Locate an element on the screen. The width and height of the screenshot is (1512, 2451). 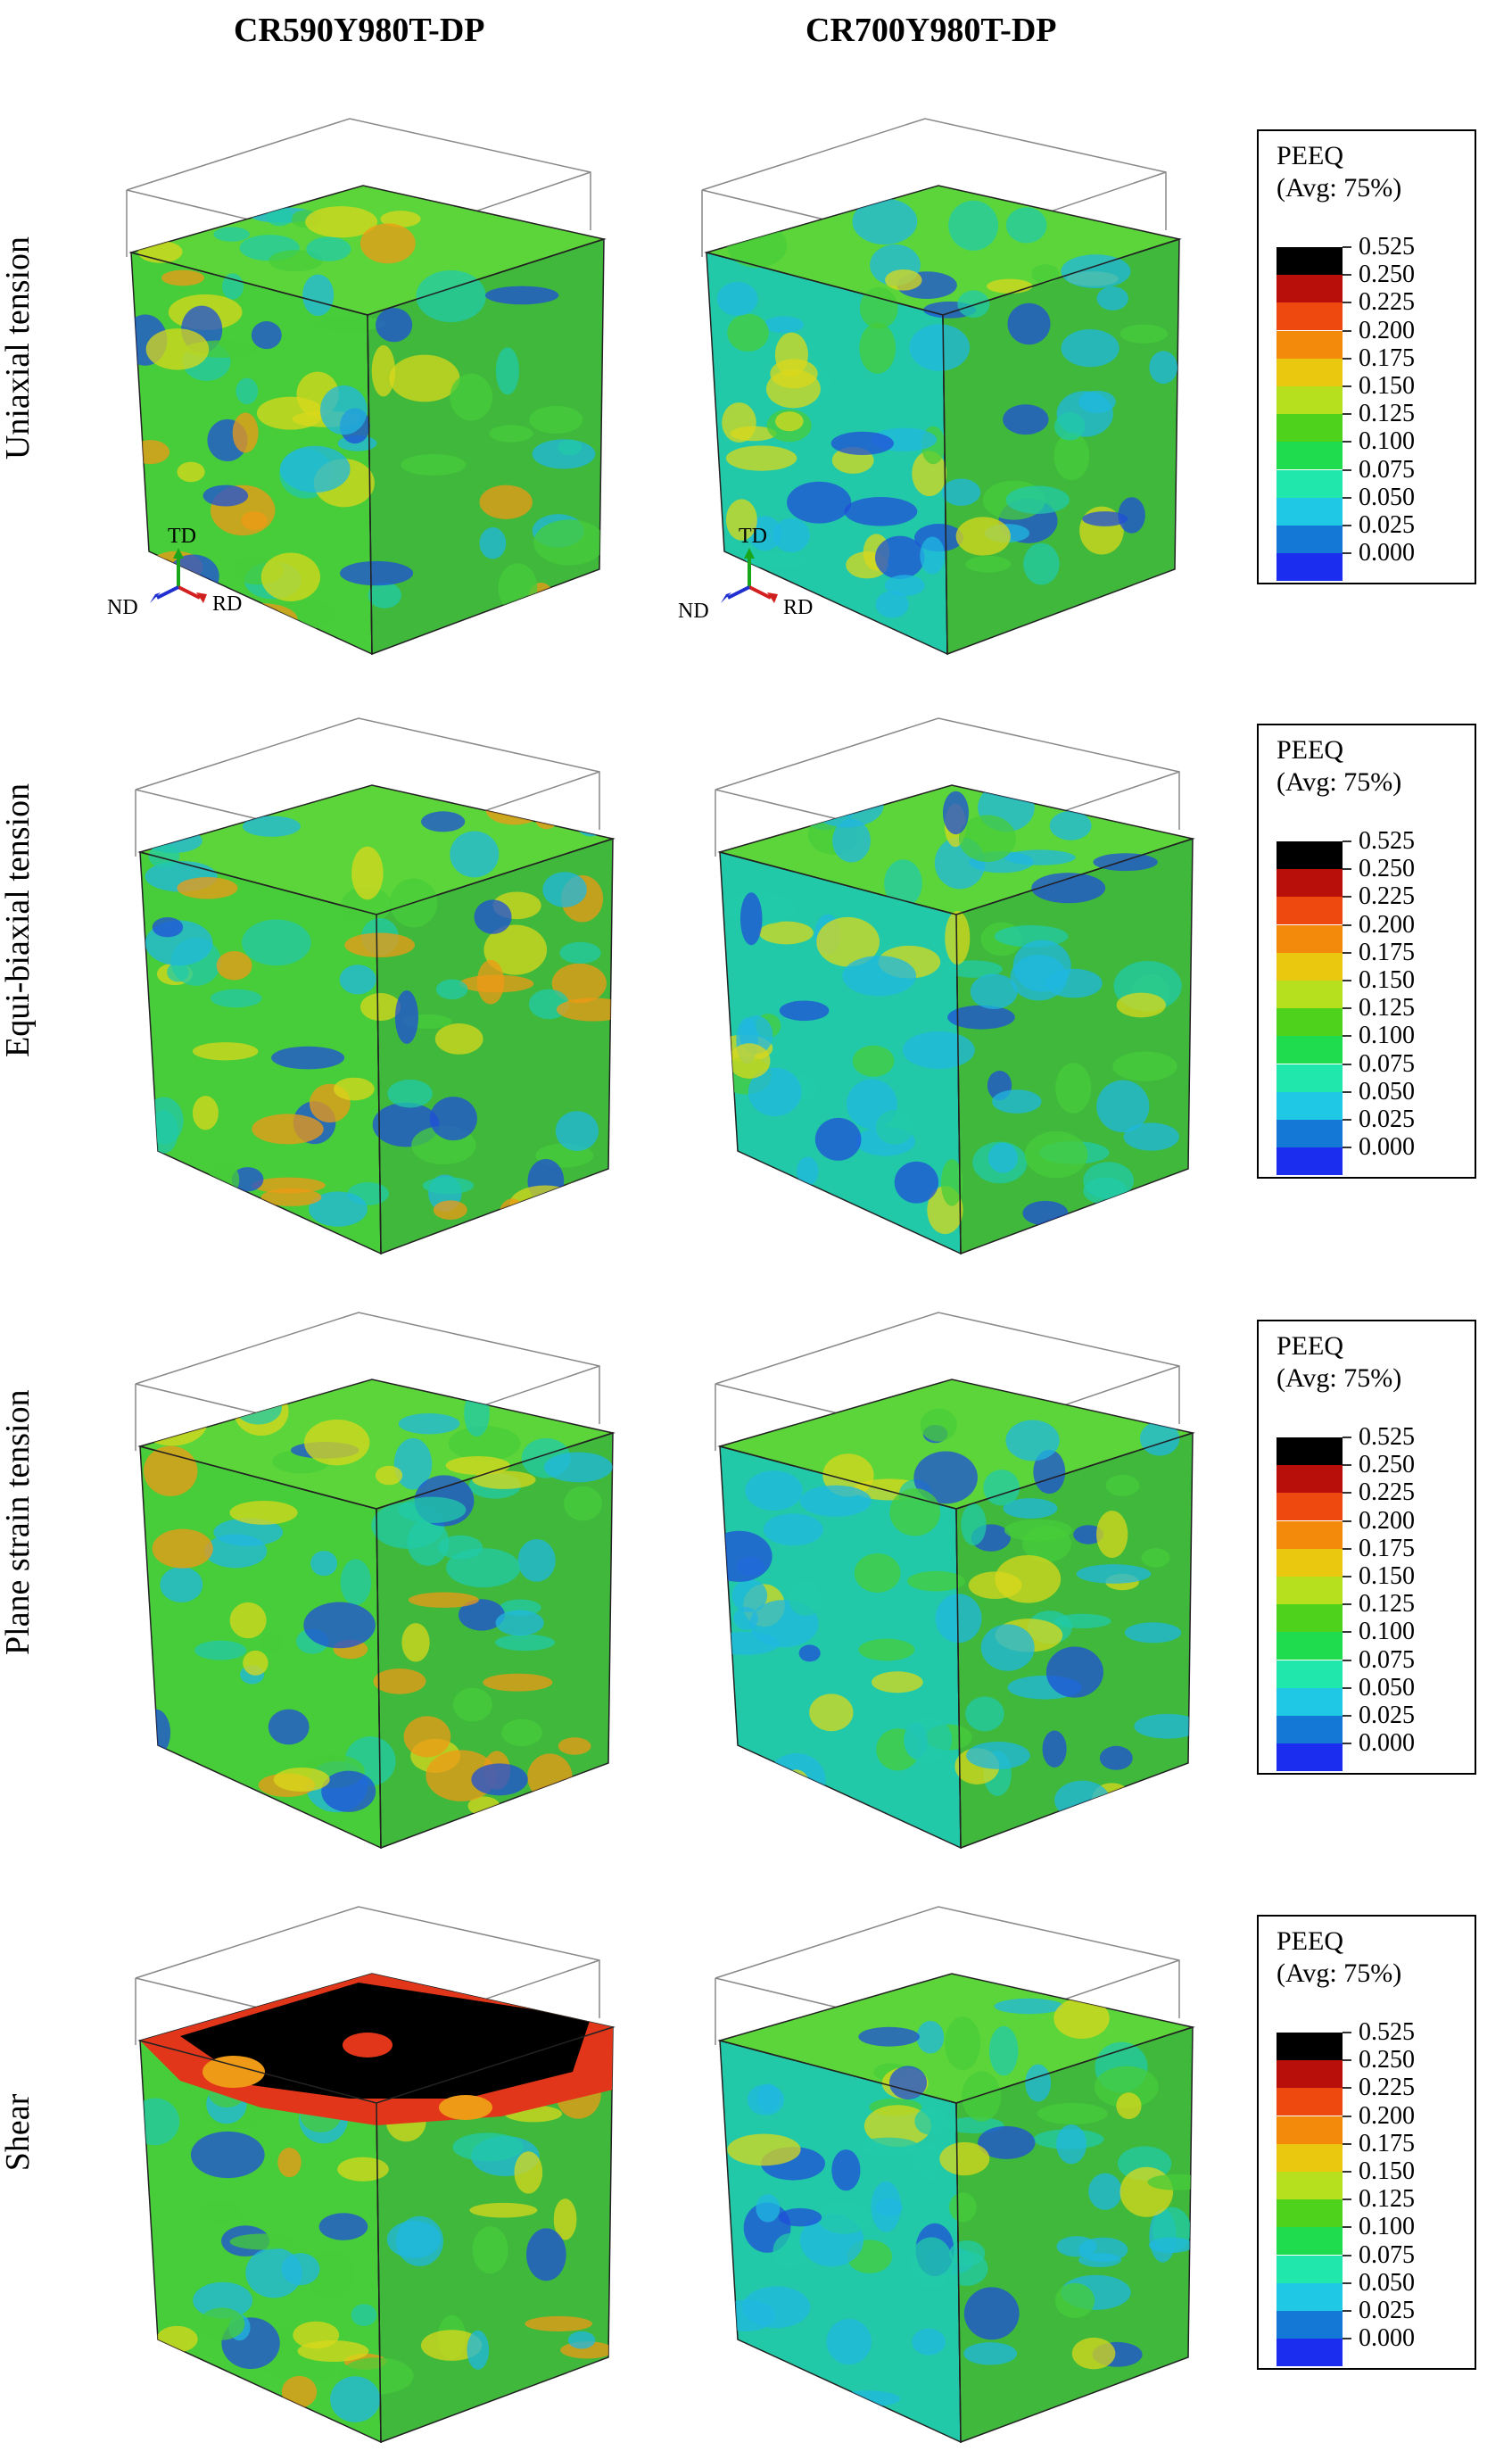
legend-title-line1: PEEQ is located at coordinates (1310, 750).